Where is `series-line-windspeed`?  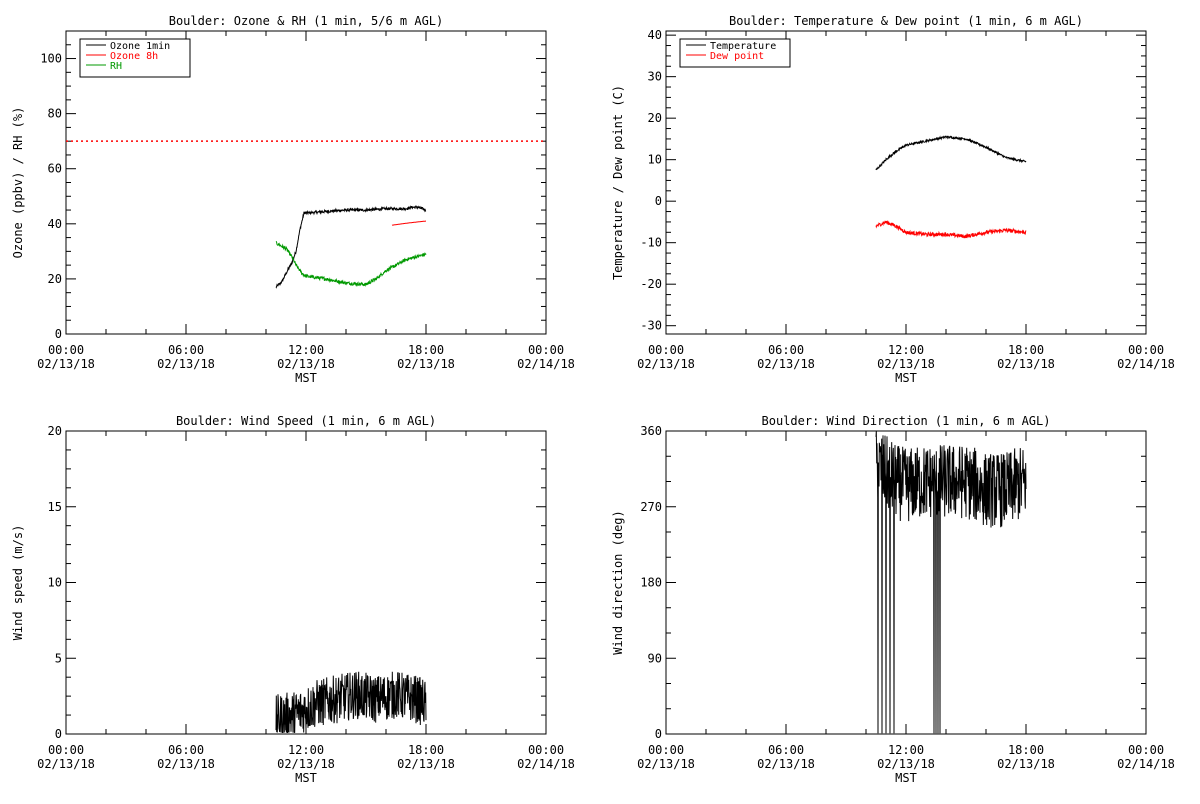 series-line-windspeed is located at coordinates (351, 702).